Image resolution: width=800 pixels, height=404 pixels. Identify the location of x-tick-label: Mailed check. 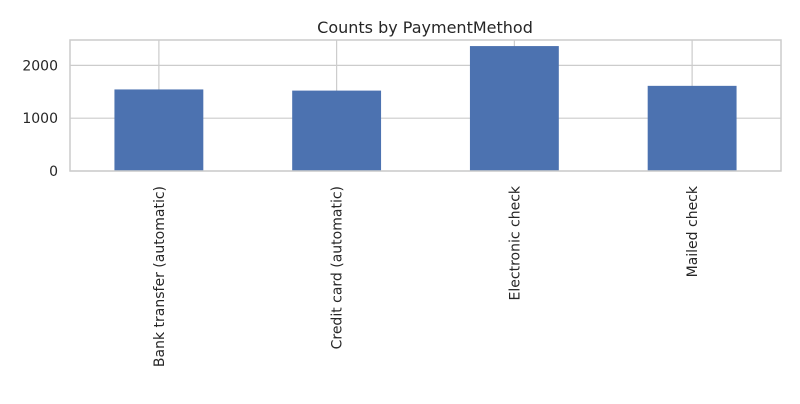
(693, 231).